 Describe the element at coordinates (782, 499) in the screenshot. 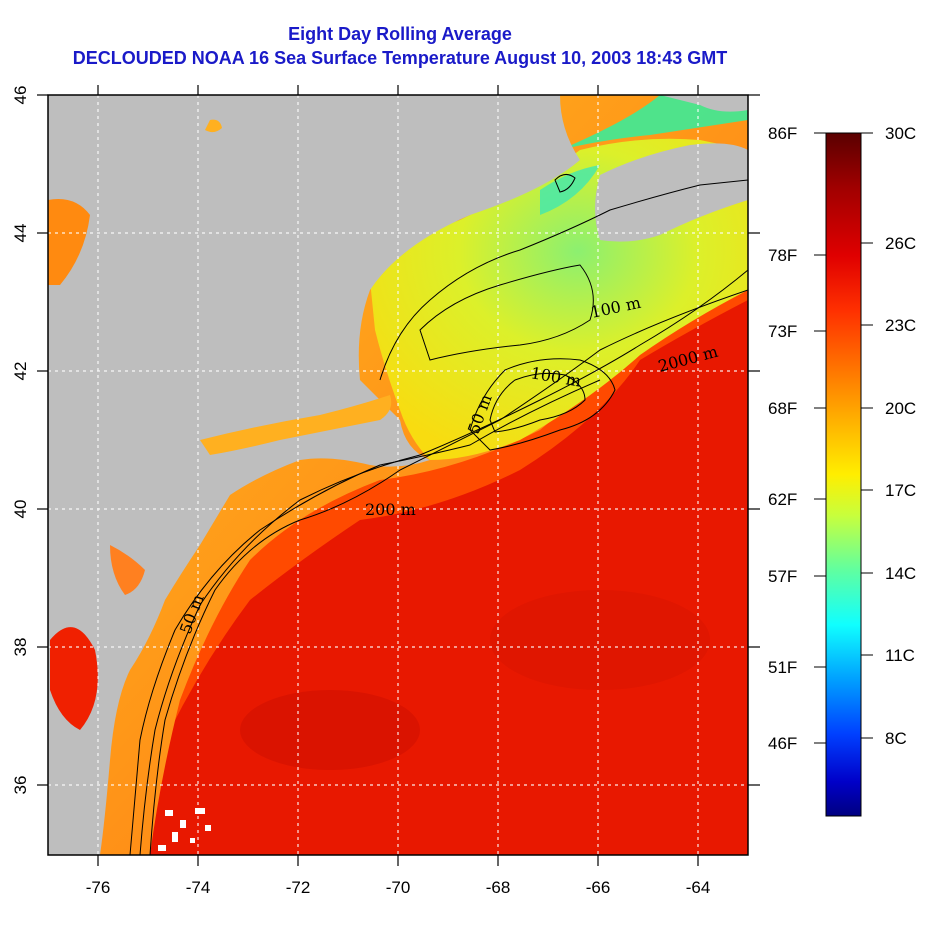

I see `fahrenheit-label: 62F` at that location.